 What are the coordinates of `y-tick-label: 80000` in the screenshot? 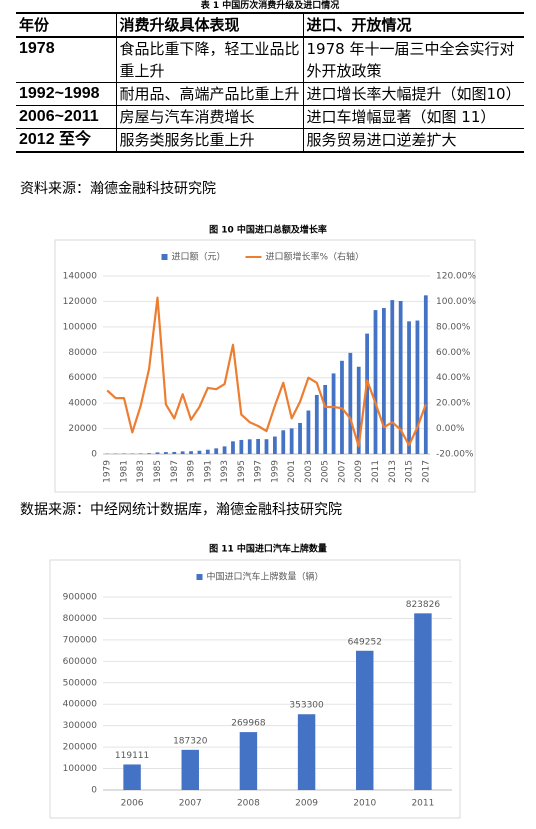 It's located at (82, 353).